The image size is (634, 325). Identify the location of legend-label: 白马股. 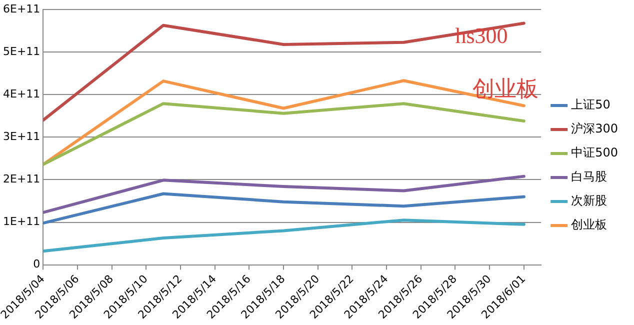
(589, 177).